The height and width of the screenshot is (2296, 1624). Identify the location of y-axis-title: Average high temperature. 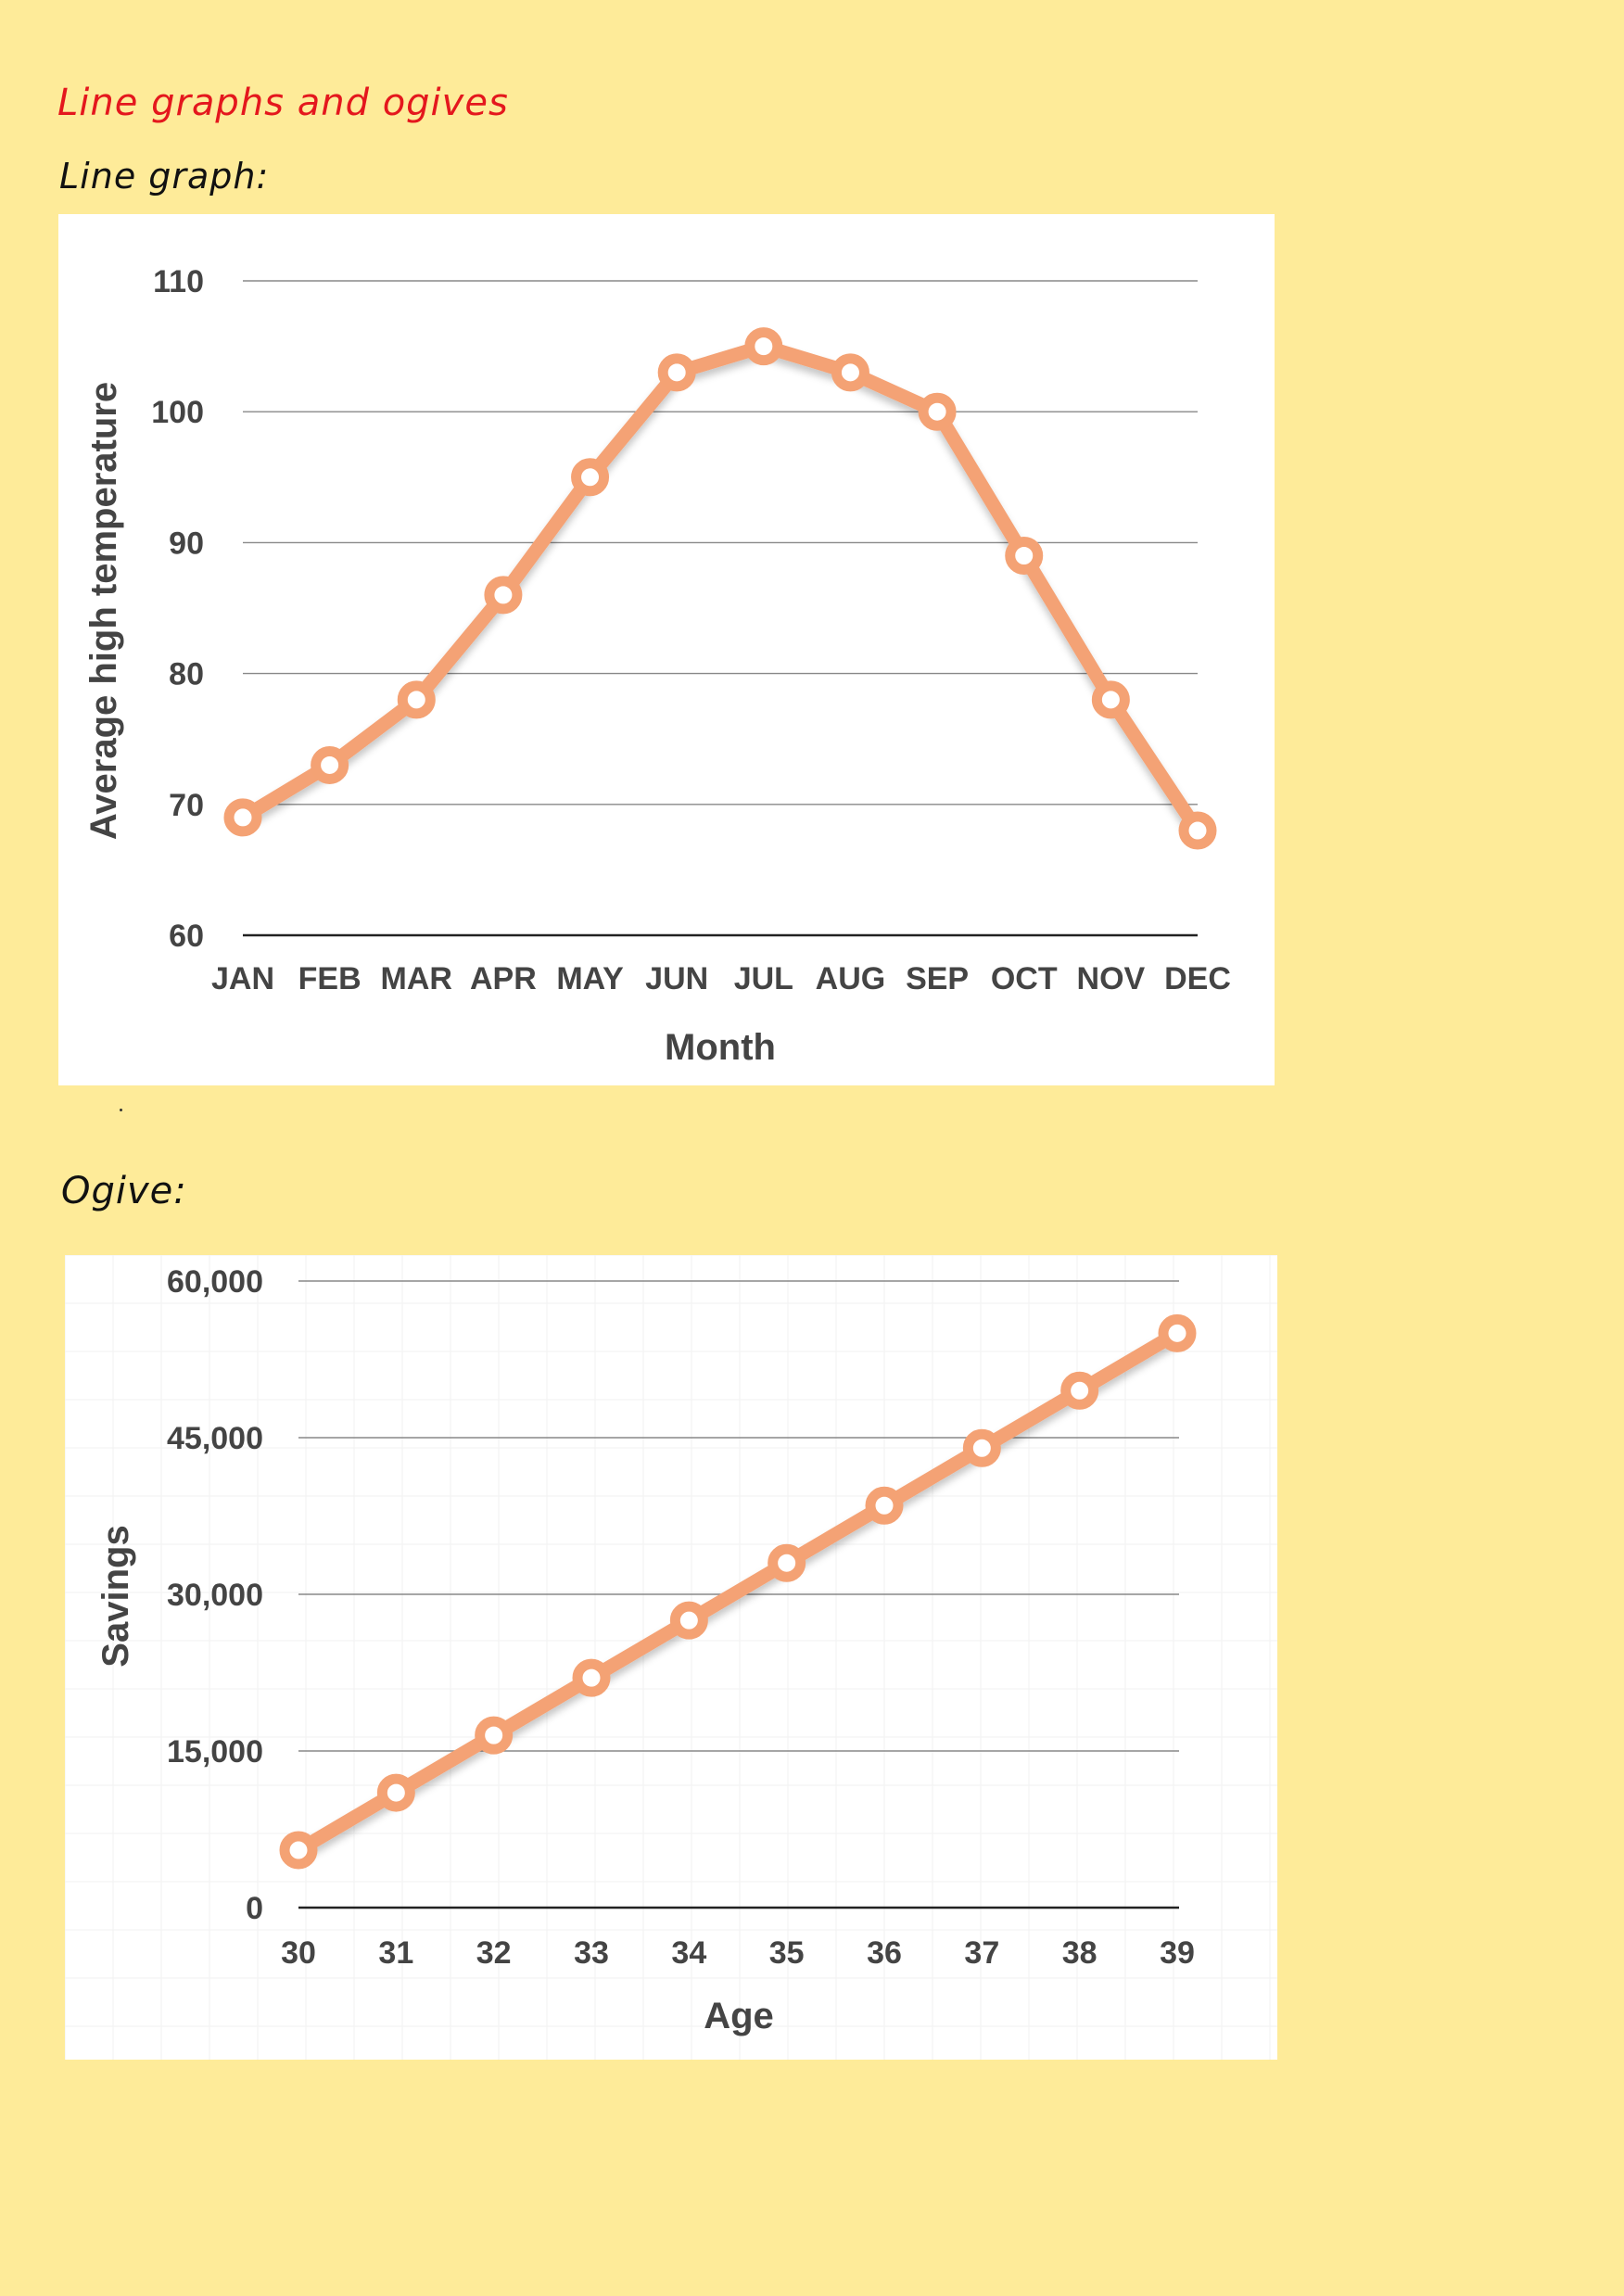
(103, 611).